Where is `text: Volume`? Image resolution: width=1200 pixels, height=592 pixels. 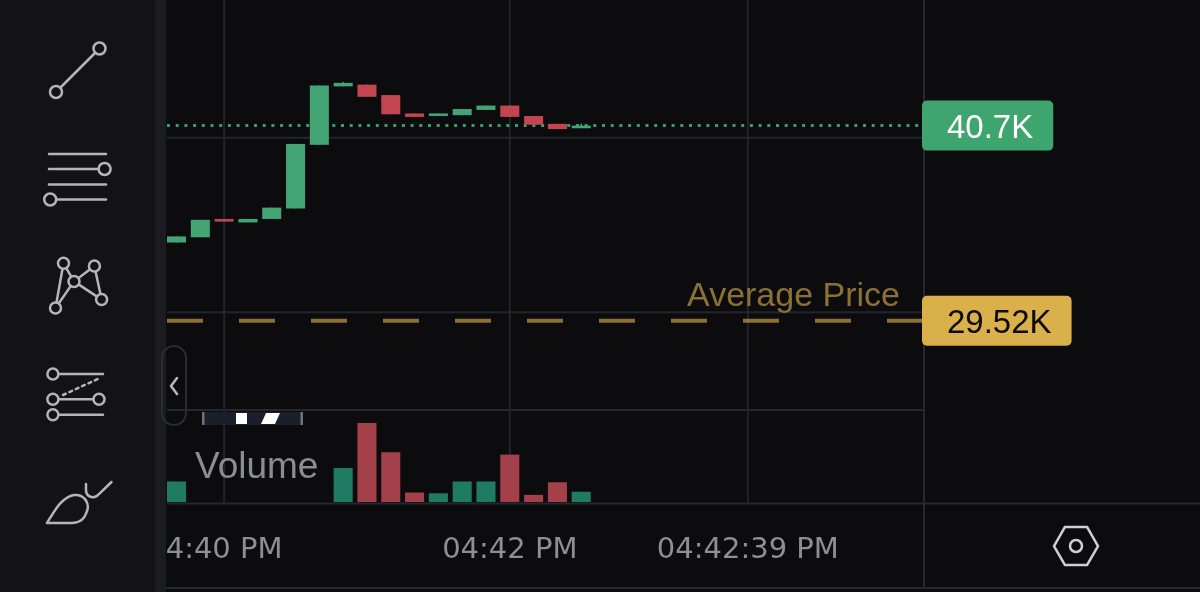 text: Volume is located at coordinates (257, 465).